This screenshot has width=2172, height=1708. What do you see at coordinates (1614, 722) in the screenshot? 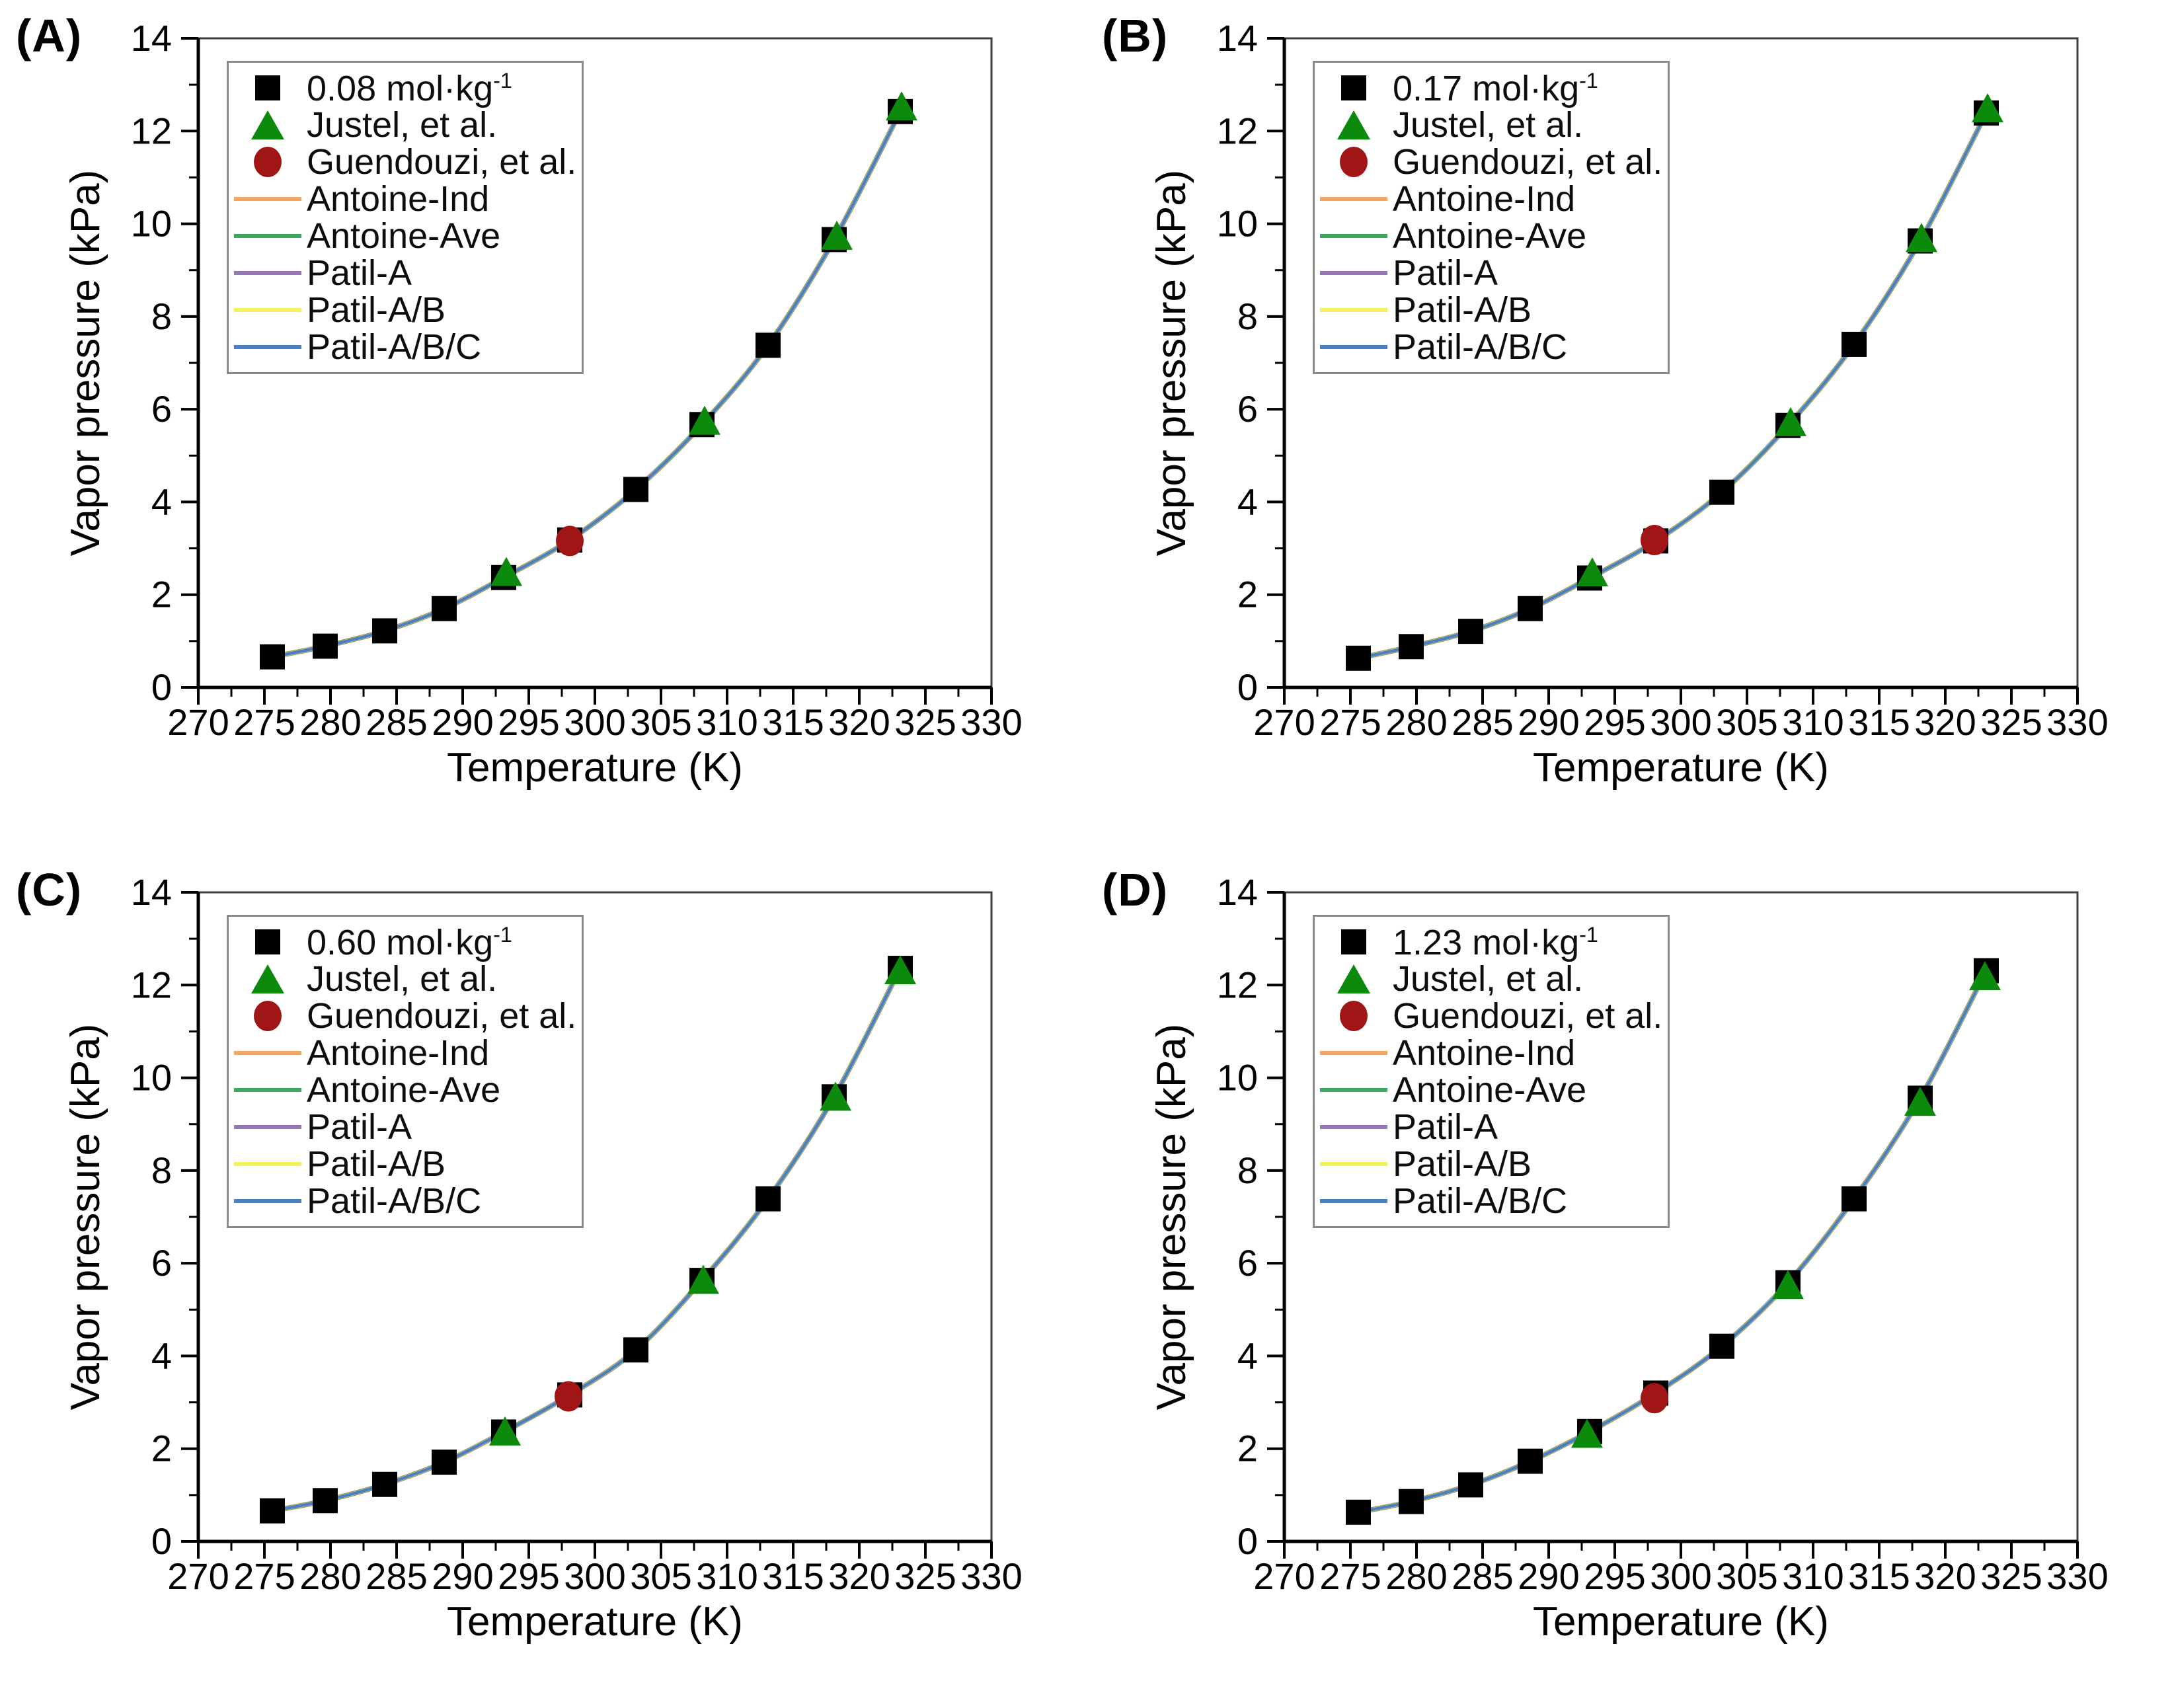
I see `x-tick-label: 295` at bounding box center [1614, 722].